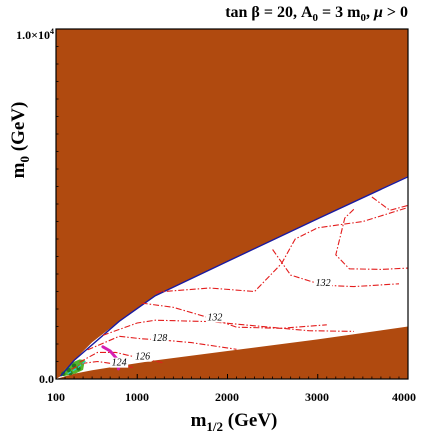 Image resolution: width=422 pixels, height=436 pixels. What do you see at coordinates (18, 170) in the screenshot?
I see `y-axis-label-base: m` at bounding box center [18, 170].